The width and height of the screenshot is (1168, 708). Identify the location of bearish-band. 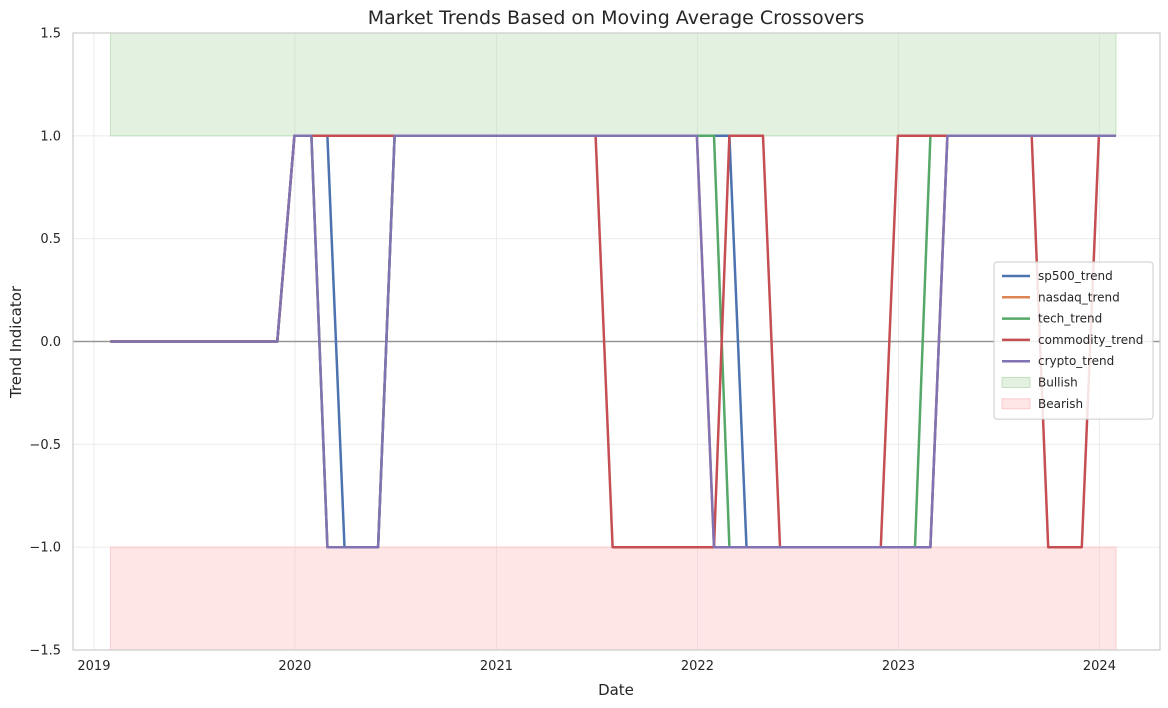
(613, 598).